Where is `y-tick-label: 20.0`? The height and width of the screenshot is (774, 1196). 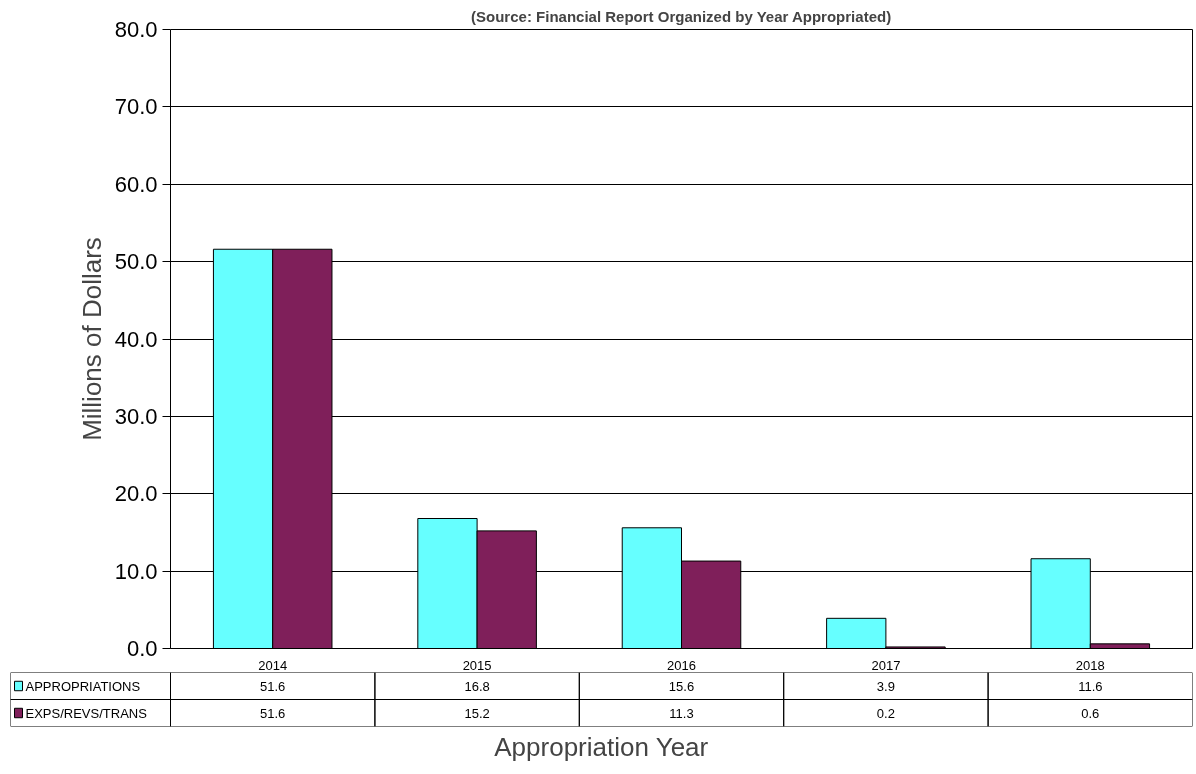 y-tick-label: 20.0 is located at coordinates (136, 494).